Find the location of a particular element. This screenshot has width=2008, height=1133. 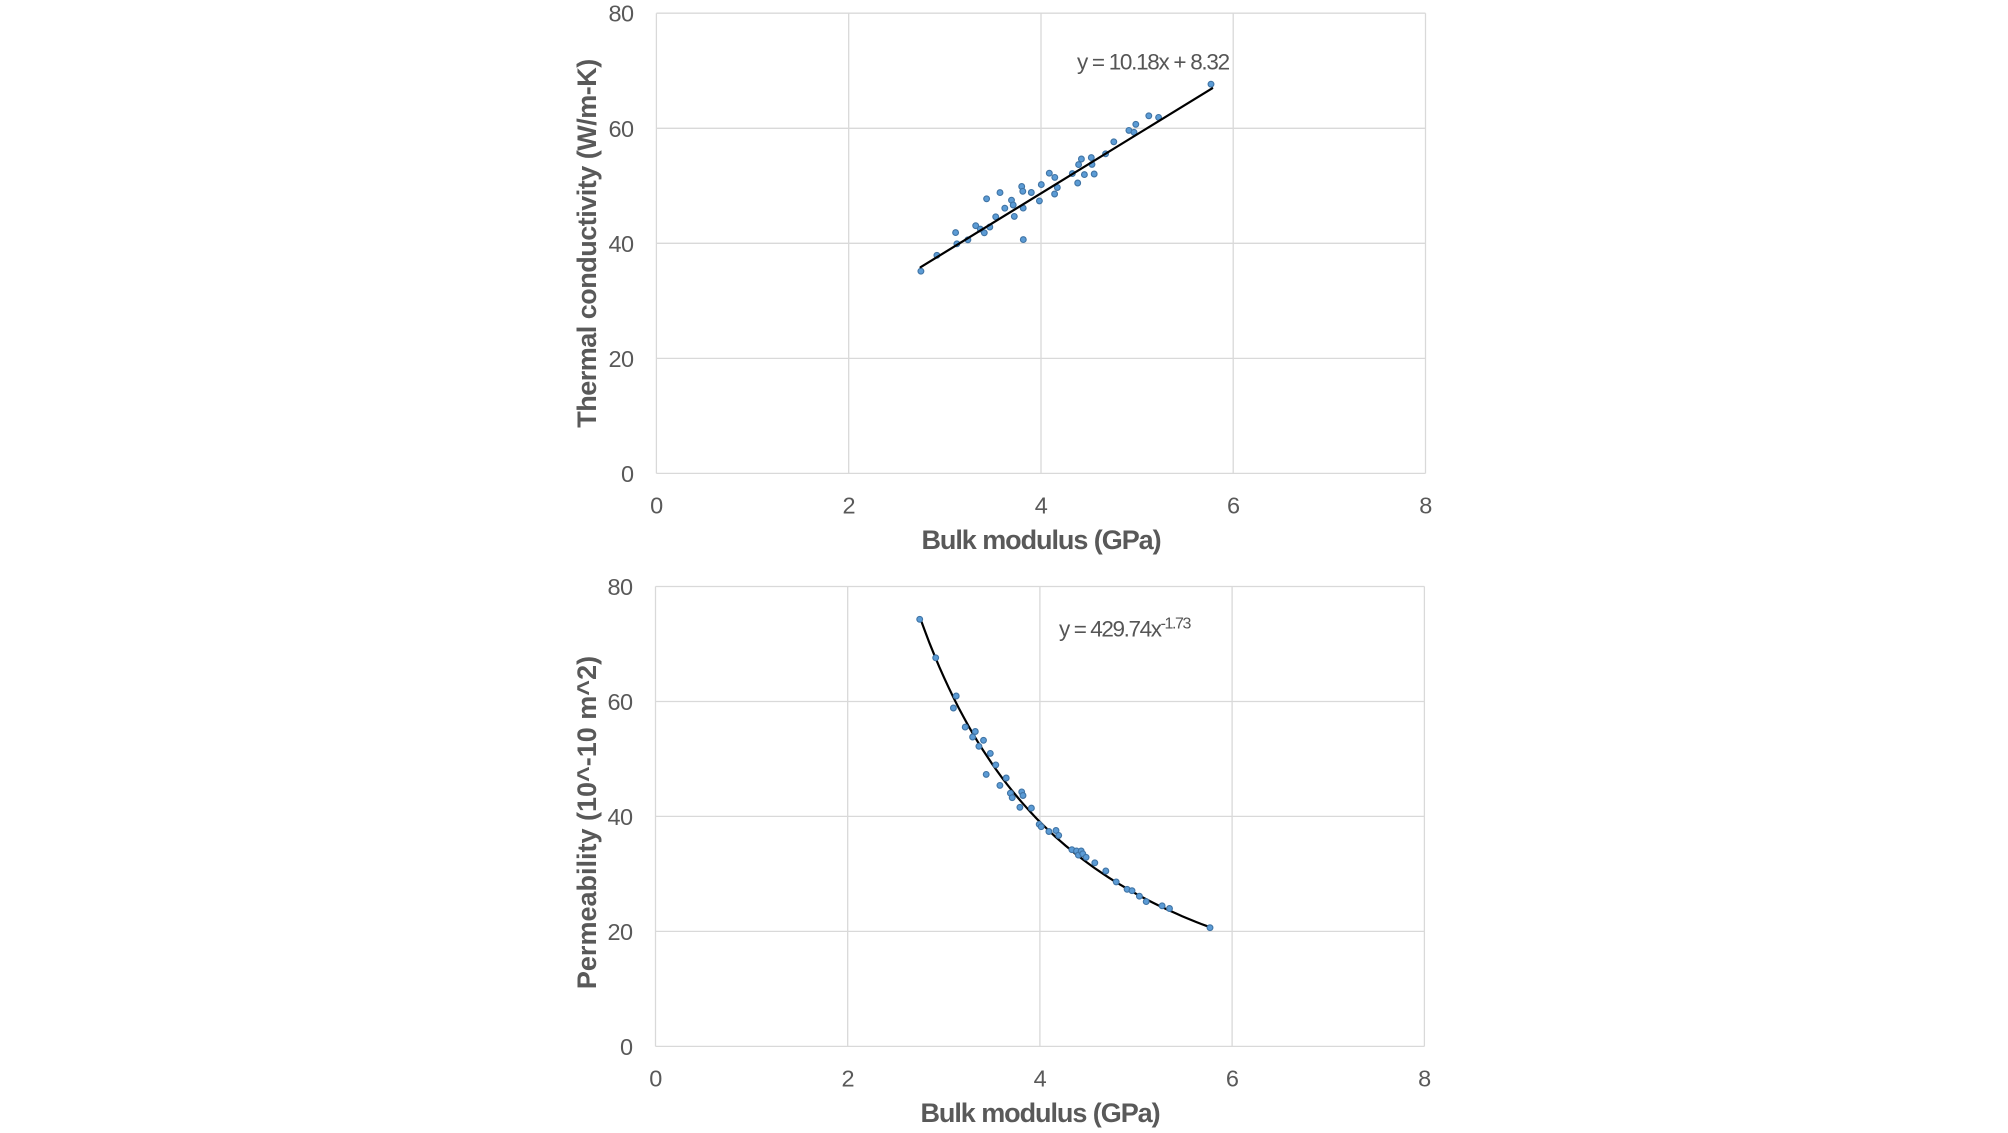

svg-text: y = 10.18x + 8.32 is located at coordinates (1153, 61).